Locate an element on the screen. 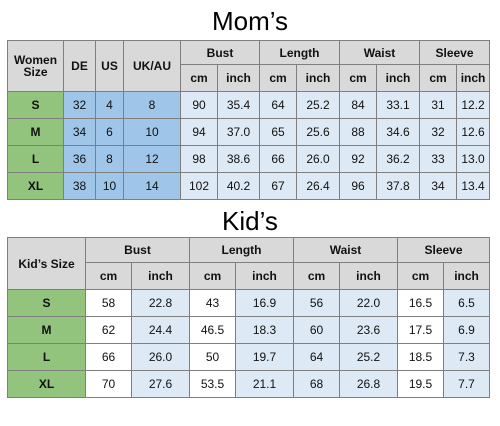 This screenshot has width=500, height=426. bust-cm-cell: 62 is located at coordinates (108, 330).